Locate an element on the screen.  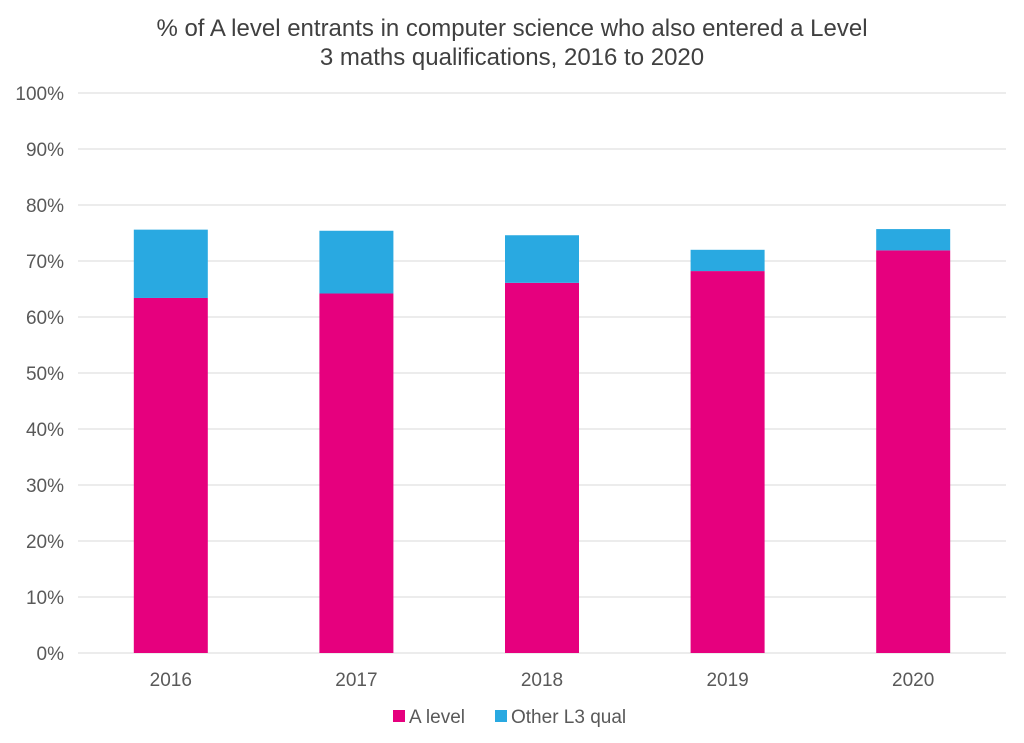
bar-a-level-2017 is located at coordinates (356, 473).